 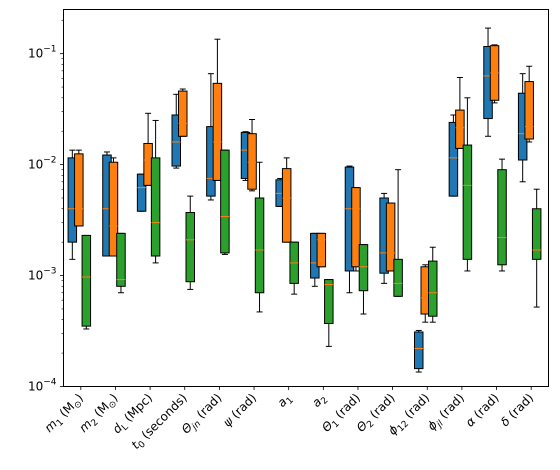 What do you see at coordinates (319, 401) in the screenshot?
I see `x-tick-label: a2` at bounding box center [319, 401].